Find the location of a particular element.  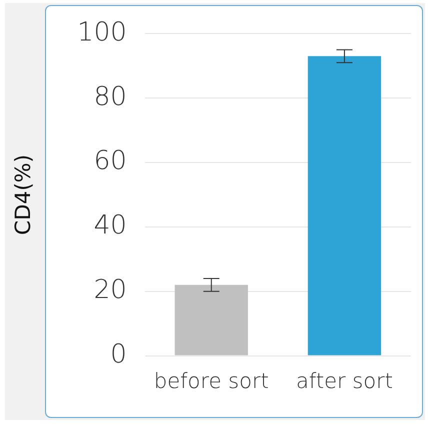

y-tick-label: 0 is located at coordinates (118, 355).